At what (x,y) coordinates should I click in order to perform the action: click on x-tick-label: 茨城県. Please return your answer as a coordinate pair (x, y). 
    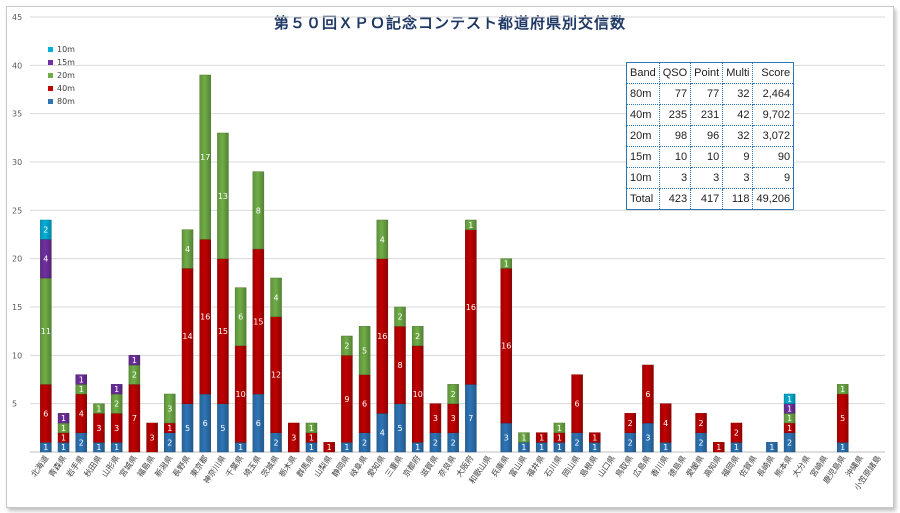
    Looking at the image, I should click on (270, 465).